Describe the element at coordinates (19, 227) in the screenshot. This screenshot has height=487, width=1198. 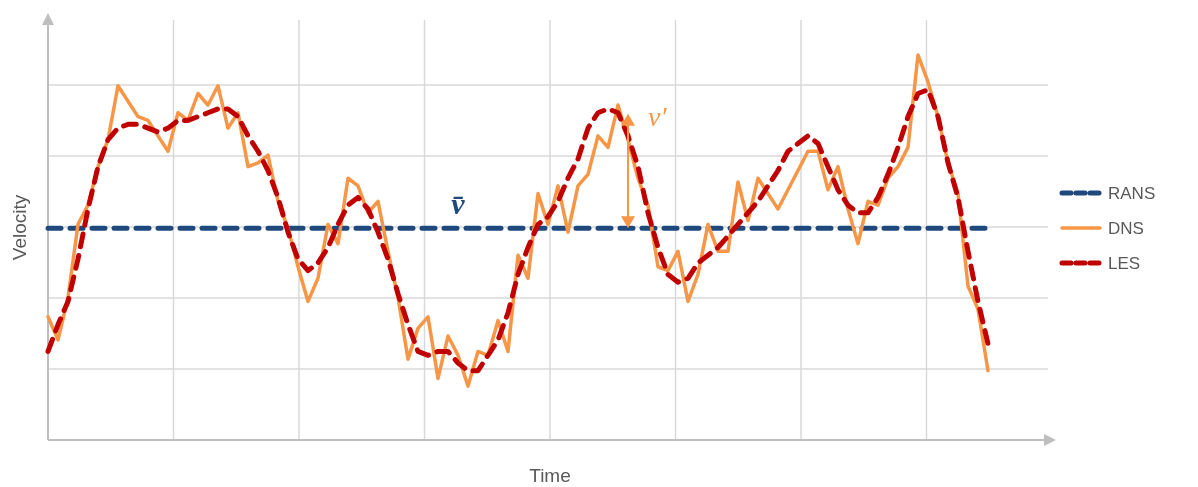
I see `y-axis-title: Velocity` at that location.